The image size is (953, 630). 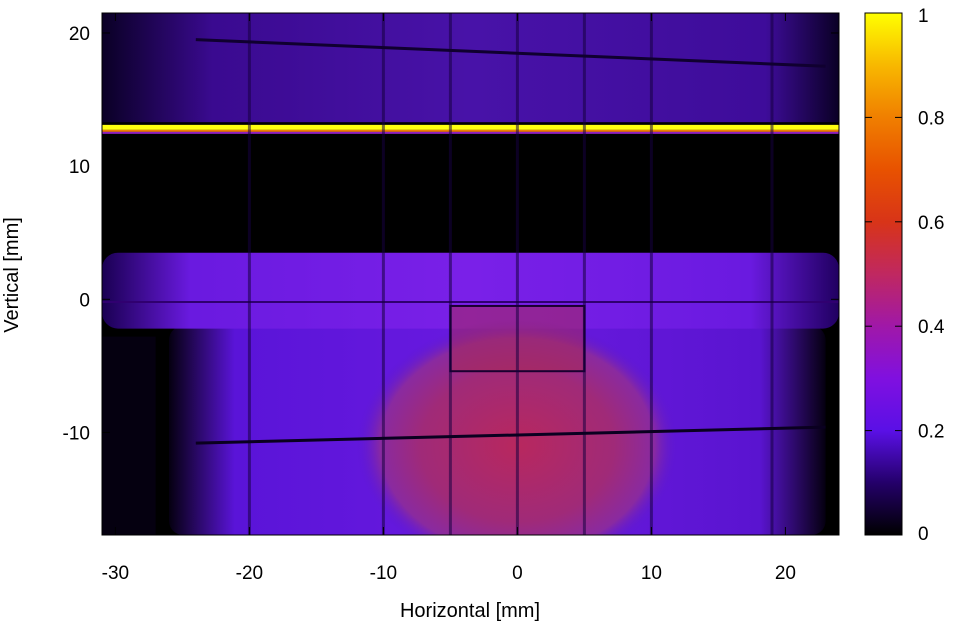 What do you see at coordinates (470, 611) in the screenshot?
I see `x-axis-label: Horizontal [mm]` at bounding box center [470, 611].